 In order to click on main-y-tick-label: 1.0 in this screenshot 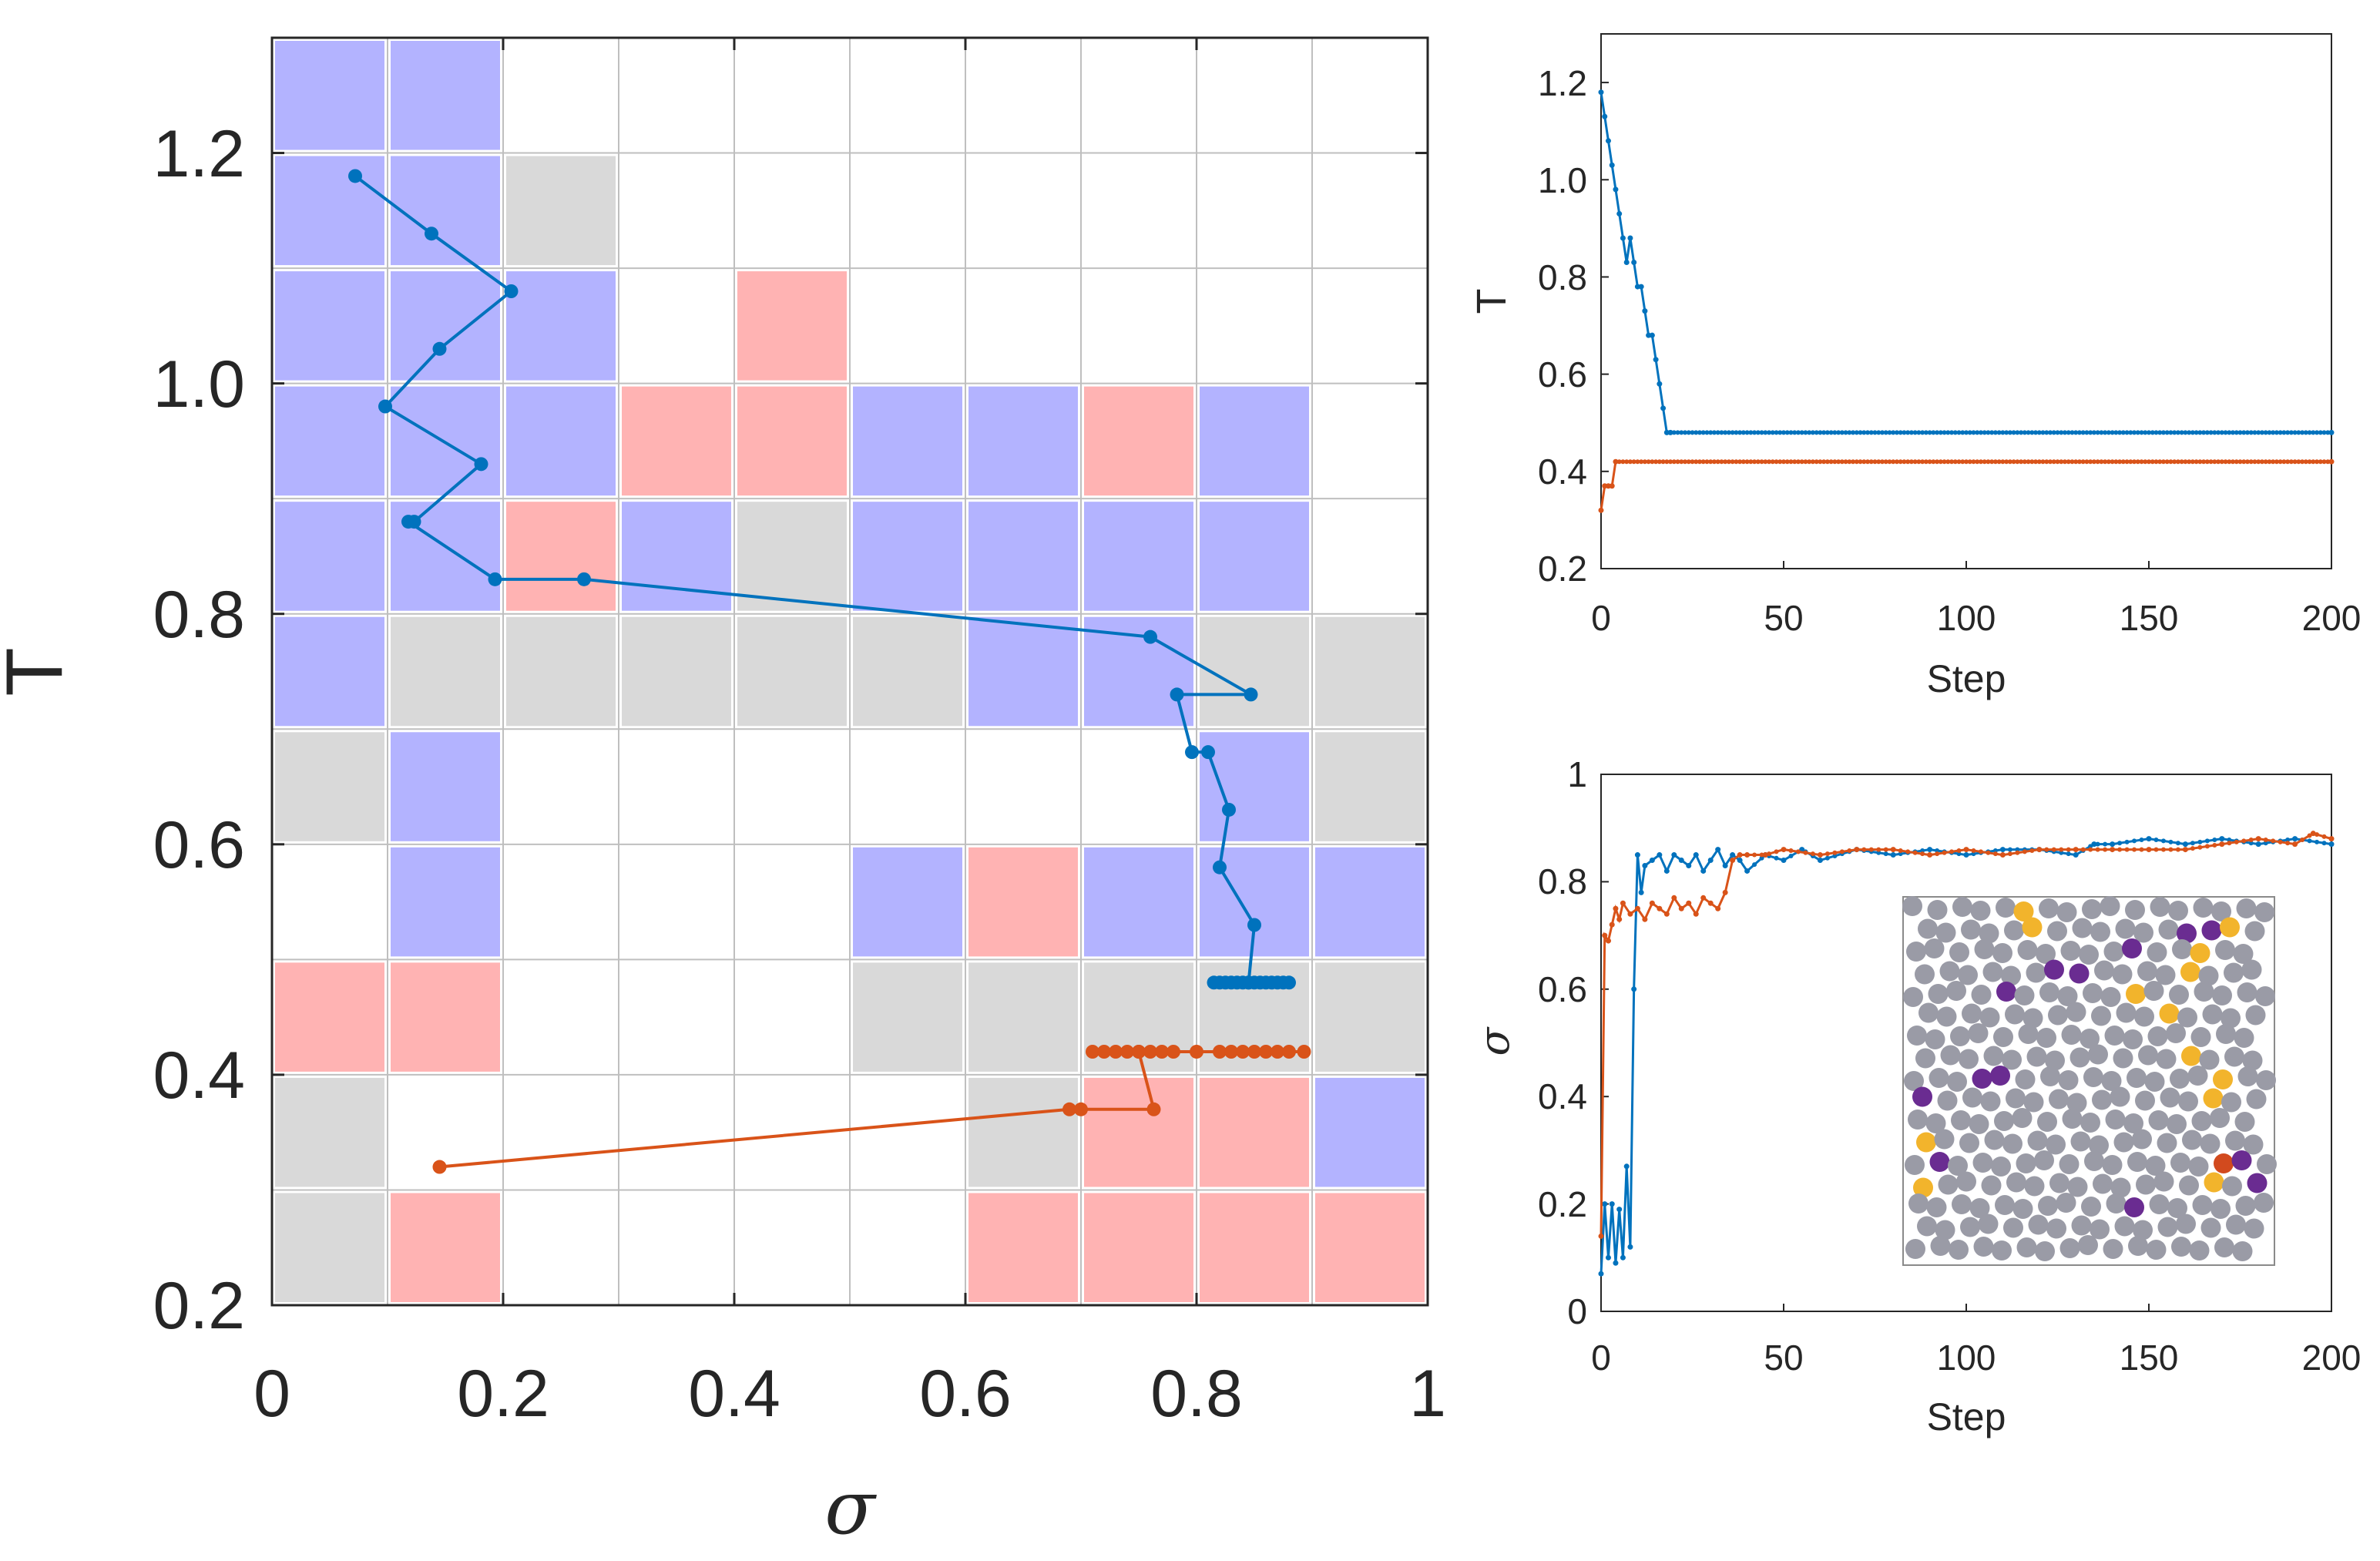, I will do `click(199, 384)`.